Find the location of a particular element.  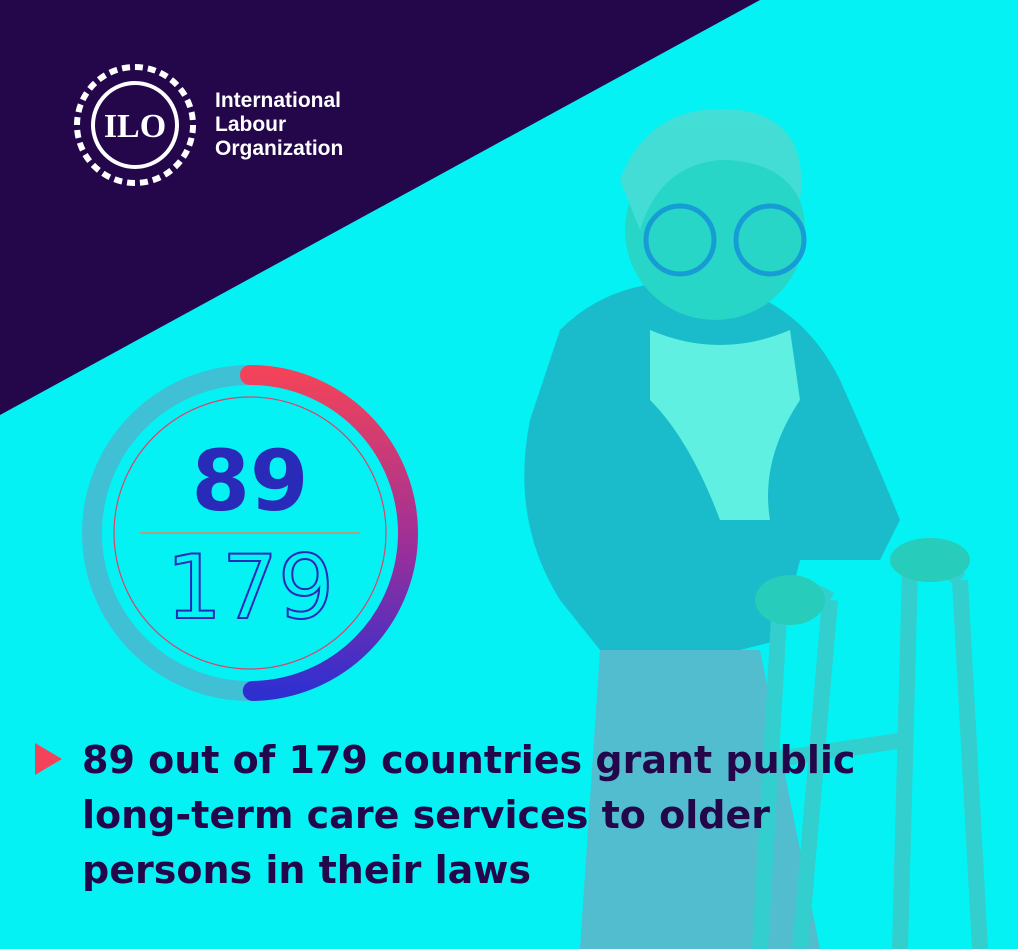

emblem-wreath is located at coordinates (135, 125).